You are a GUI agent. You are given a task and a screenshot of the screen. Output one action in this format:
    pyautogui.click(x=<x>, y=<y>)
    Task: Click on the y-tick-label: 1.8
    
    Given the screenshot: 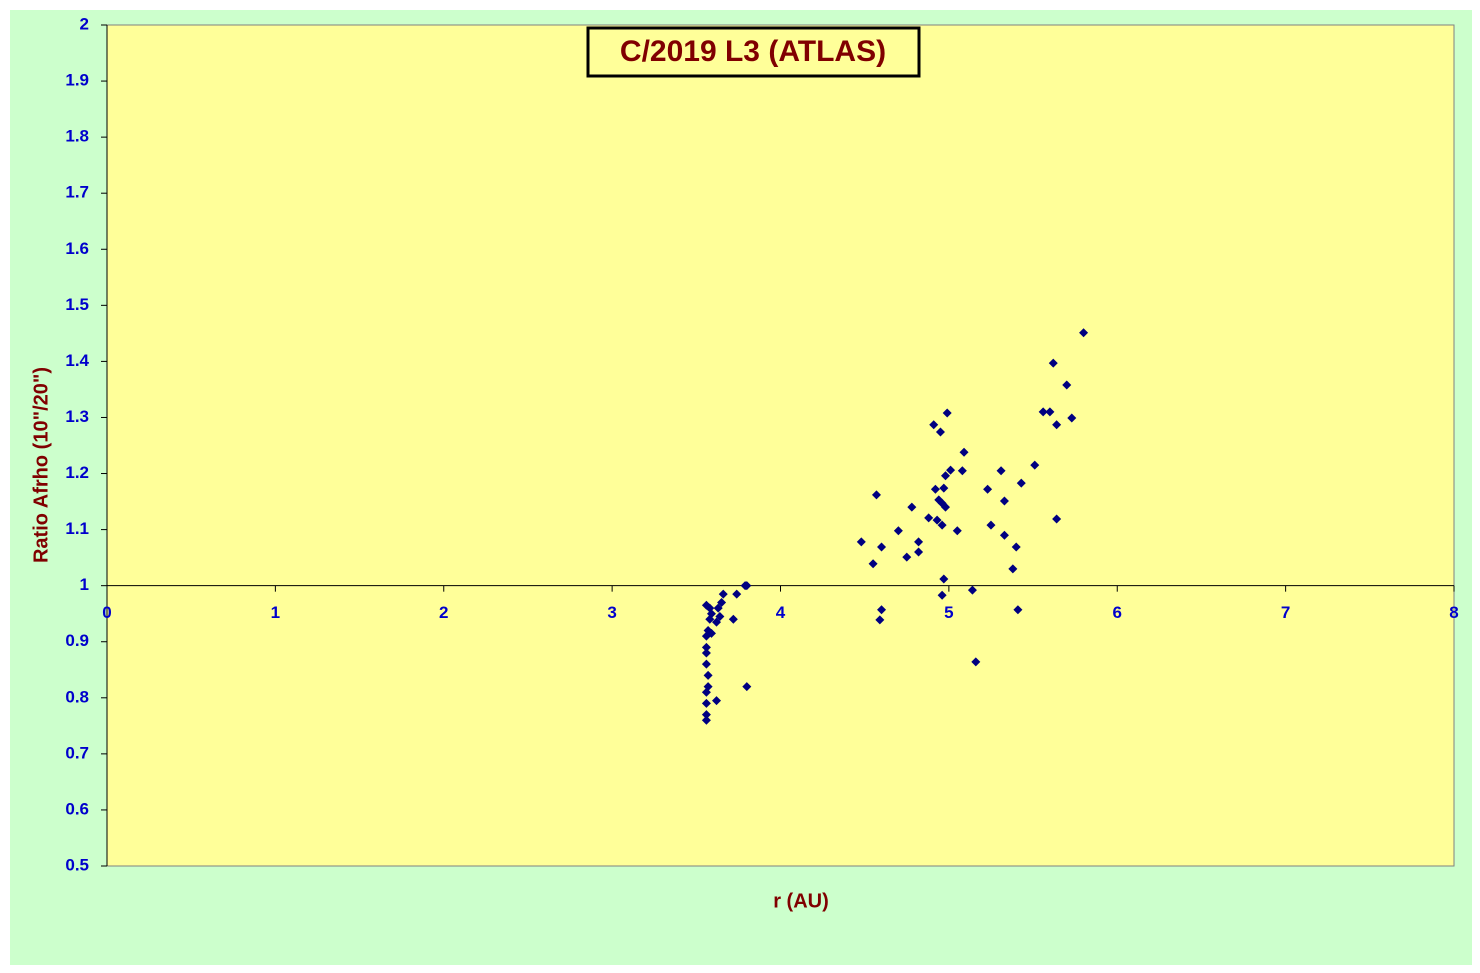 What is the action you would take?
    pyautogui.click(x=77, y=136)
    